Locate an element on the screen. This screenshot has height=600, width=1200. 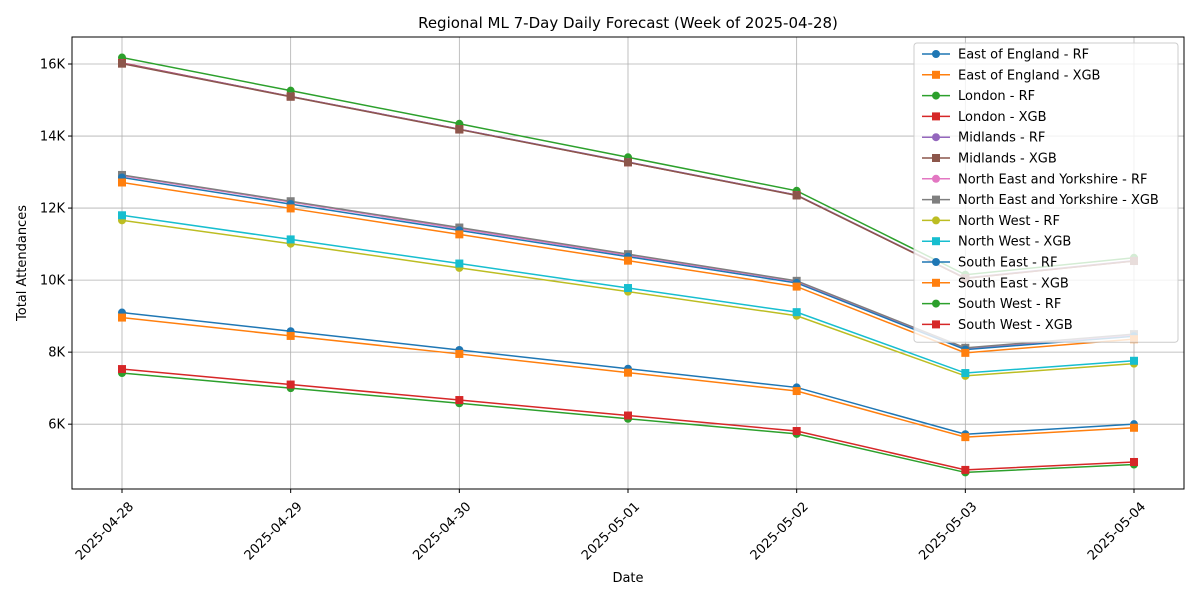
x-axis-label: Date is located at coordinates (627, 578).